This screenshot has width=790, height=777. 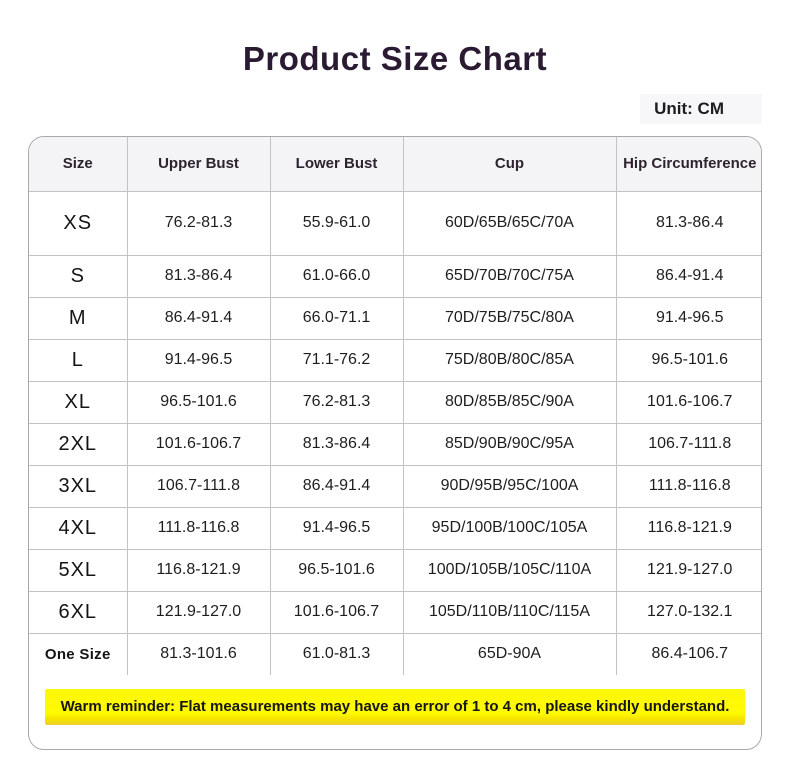 I want to click on value-cell: 95D/100B/100C/105A, so click(x=509, y=528).